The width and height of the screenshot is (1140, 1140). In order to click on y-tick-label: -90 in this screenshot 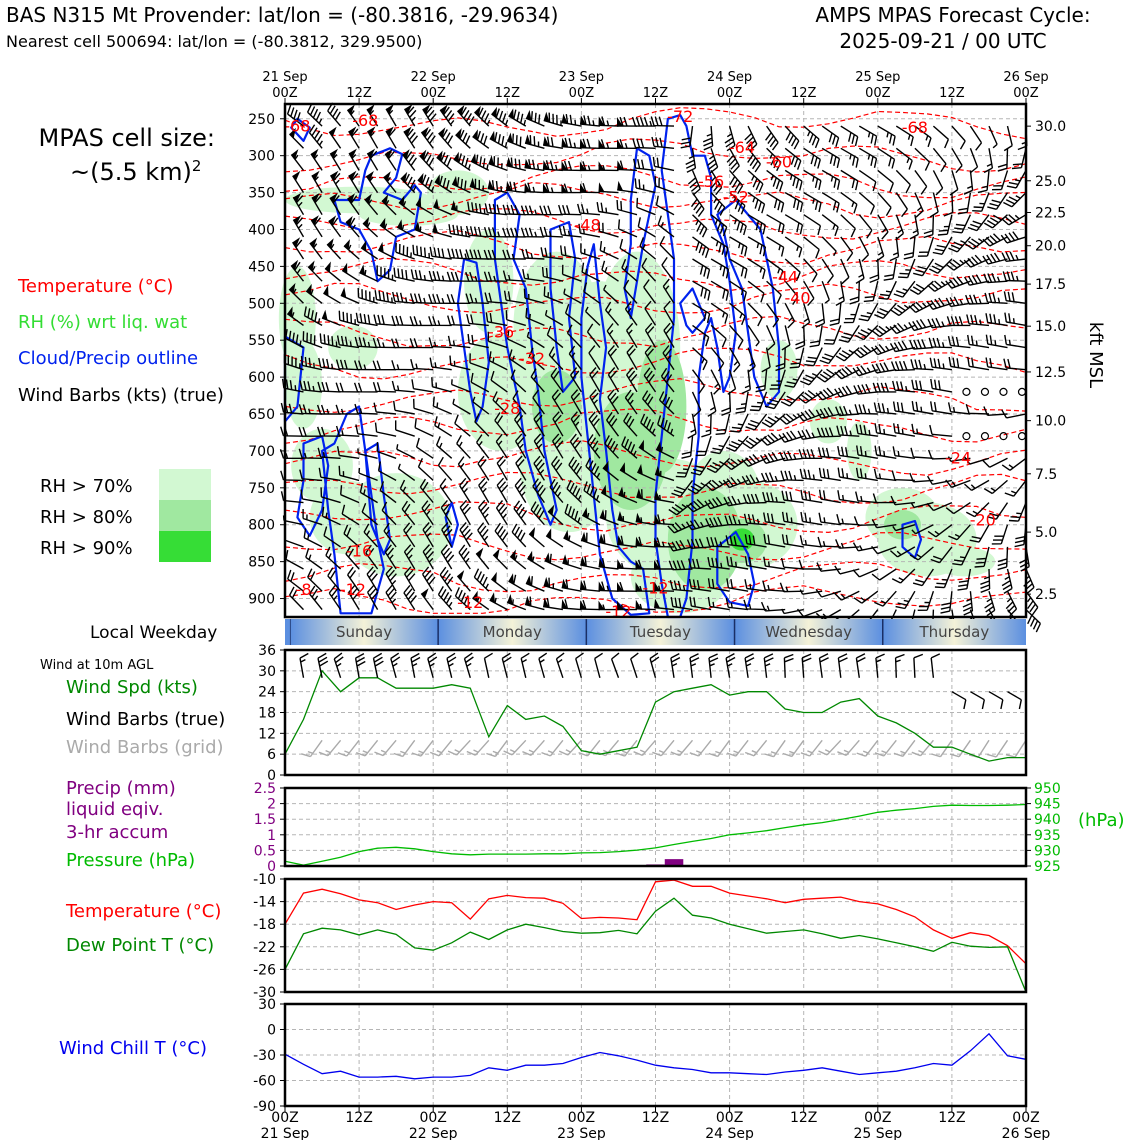, I will do `click(264, 1107)`.